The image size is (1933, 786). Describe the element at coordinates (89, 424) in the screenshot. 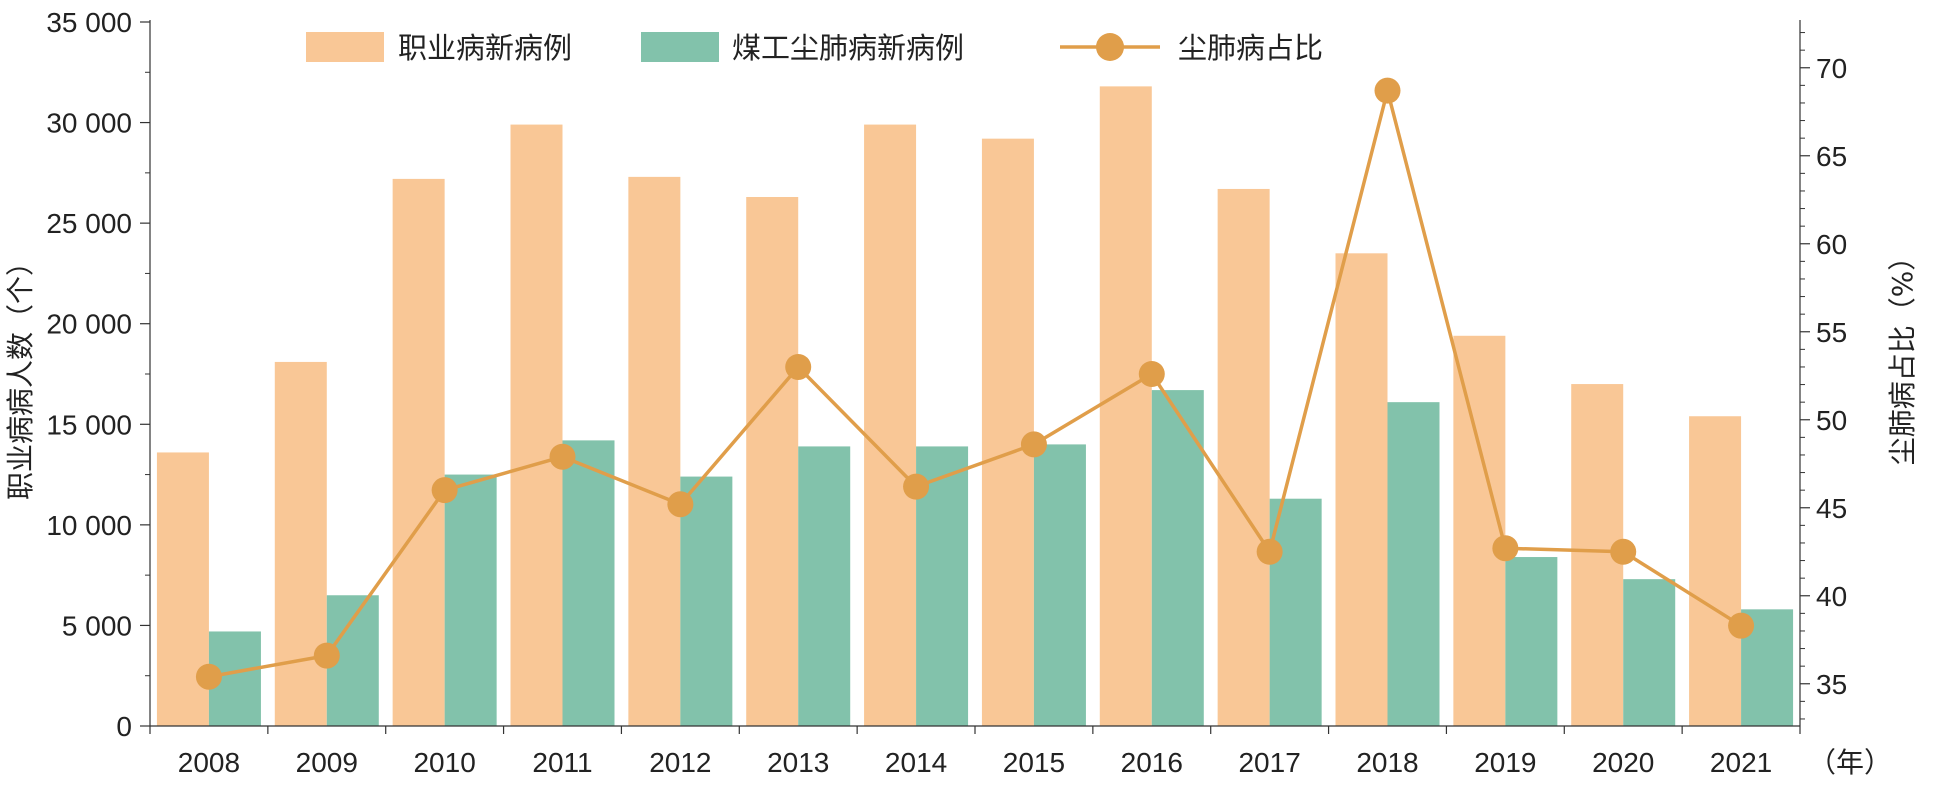

I see `left-tick-label: 15 000` at that location.